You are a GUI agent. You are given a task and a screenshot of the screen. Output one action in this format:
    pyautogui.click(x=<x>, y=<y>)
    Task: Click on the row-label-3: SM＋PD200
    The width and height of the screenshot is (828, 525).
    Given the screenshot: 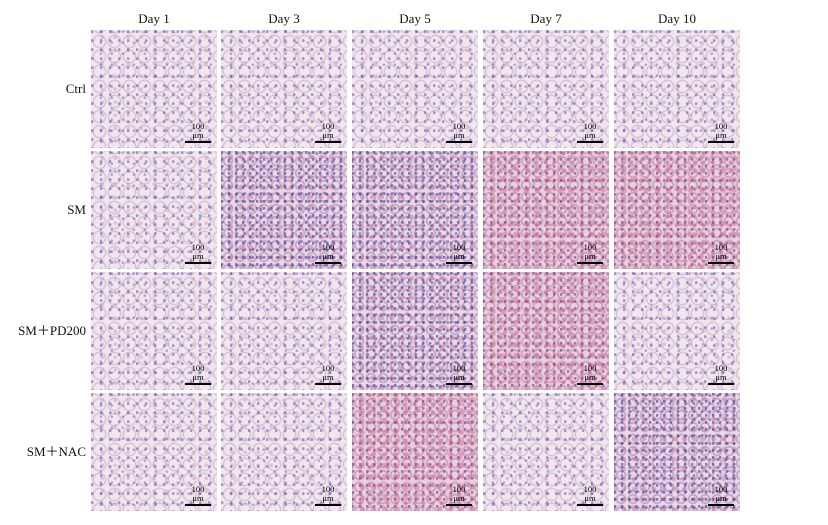 What is the action you would take?
    pyautogui.click(x=52, y=330)
    